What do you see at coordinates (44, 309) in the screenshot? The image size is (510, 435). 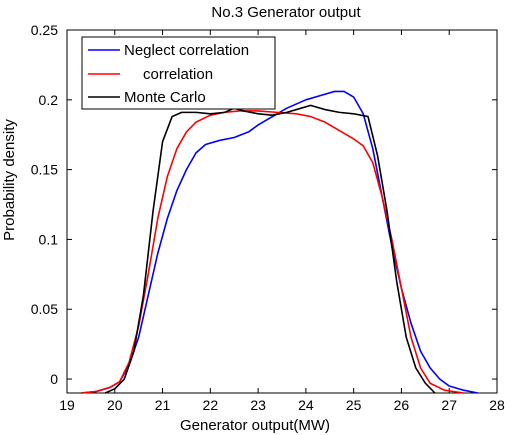 I see `y-tick-label: 0.05` at bounding box center [44, 309].